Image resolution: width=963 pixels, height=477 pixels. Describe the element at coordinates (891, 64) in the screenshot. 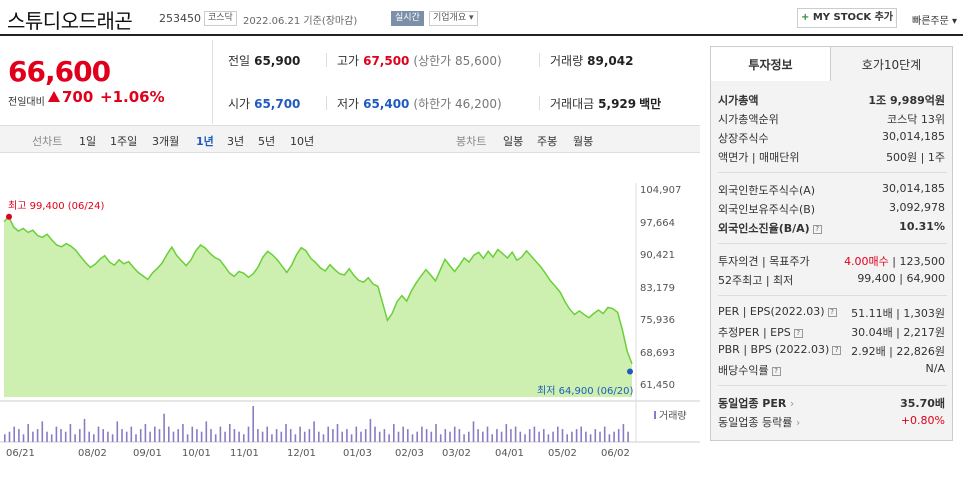

I see `tab-orderbook: 호가10단계` at that location.